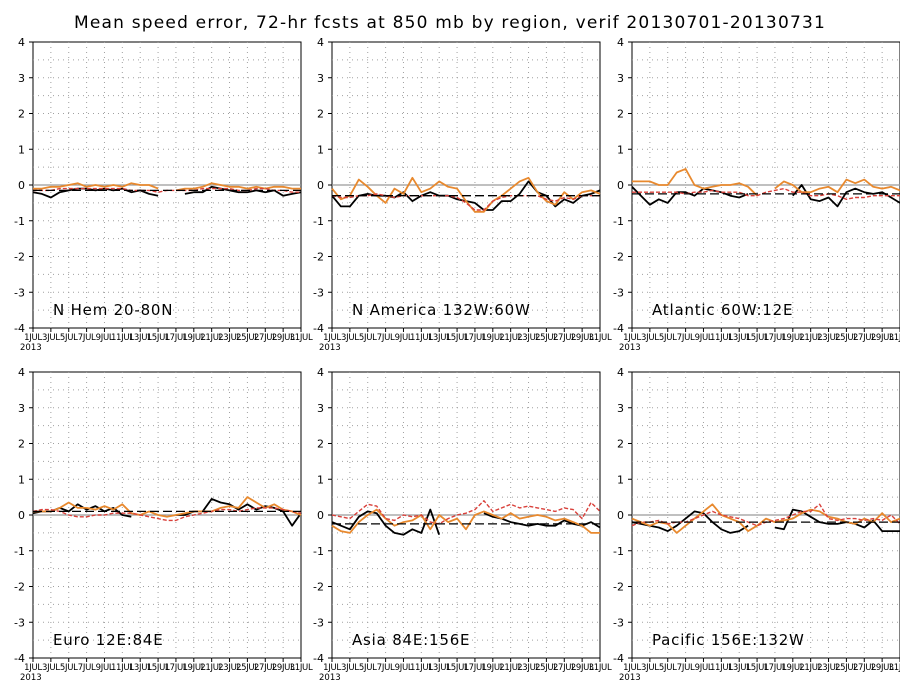  I want to click on region-label: Pacific 156E:132W, so click(728, 640).